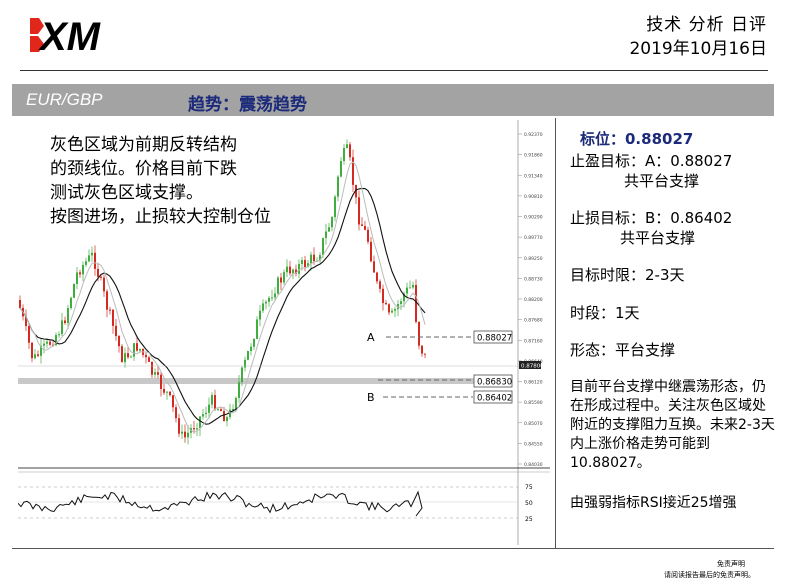 The image size is (787, 586). I want to click on level-a-label: A, so click(371, 337).